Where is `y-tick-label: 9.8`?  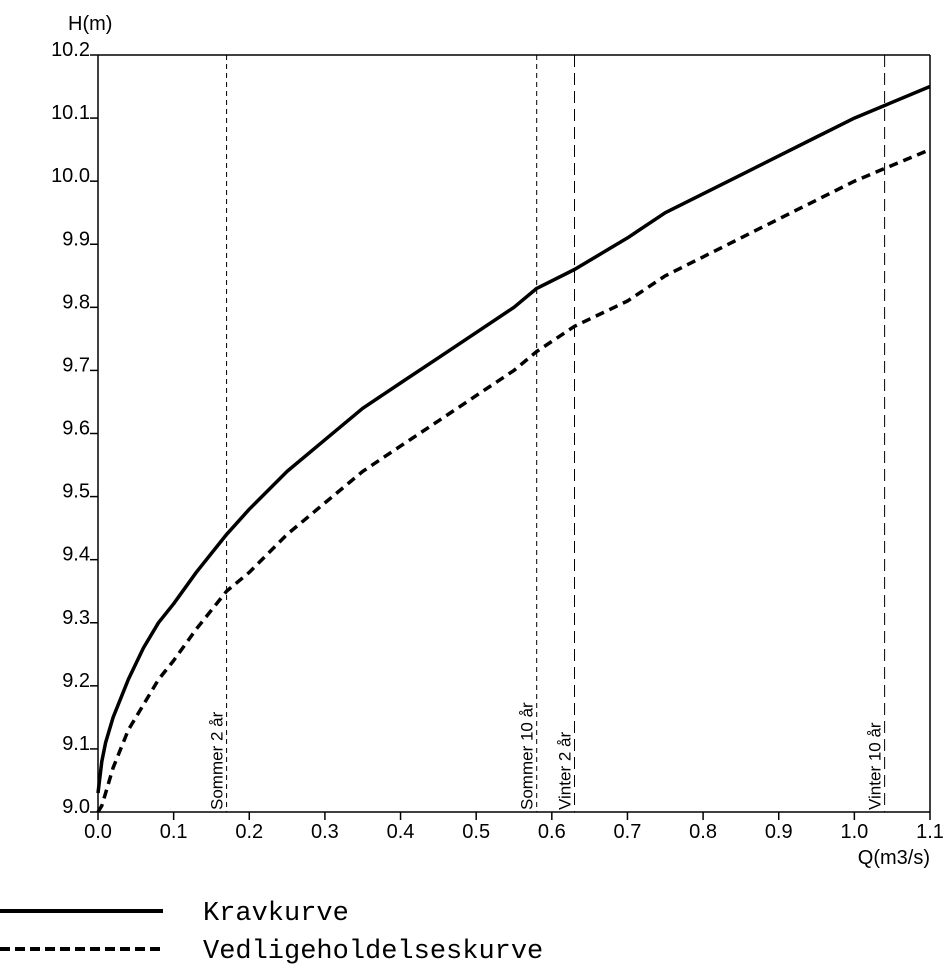 y-tick-label: 9.8 is located at coordinates (76, 302).